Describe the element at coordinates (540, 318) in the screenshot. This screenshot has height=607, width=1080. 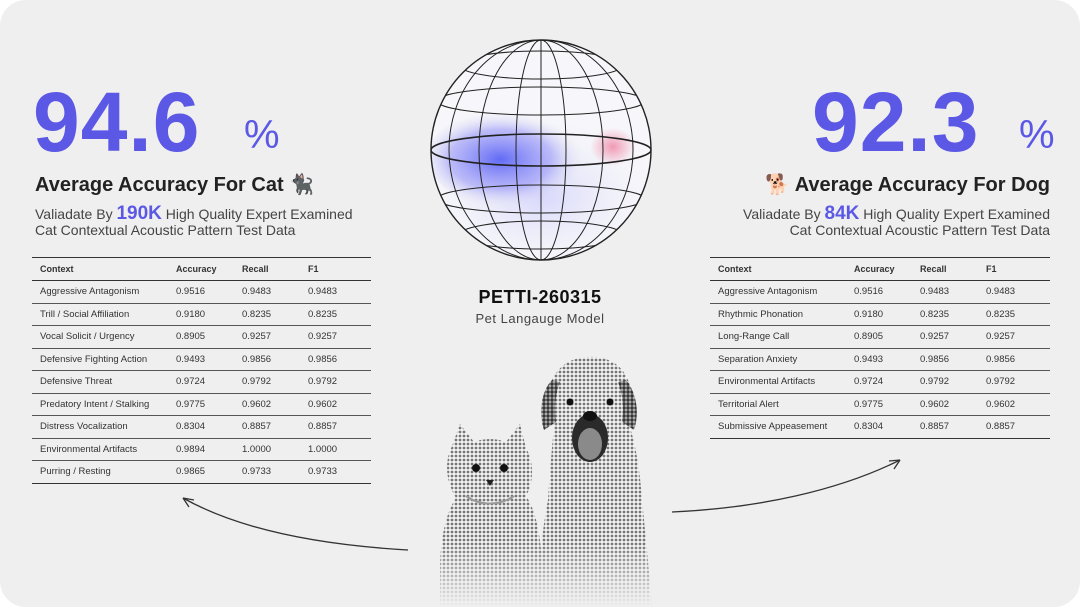
I see `model-subtitle: Pet Langauge Model` at that location.